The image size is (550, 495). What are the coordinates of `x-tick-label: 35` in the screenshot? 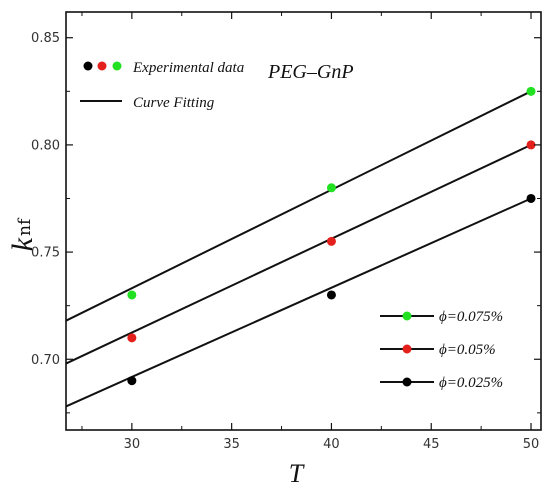 It's located at (231, 444).